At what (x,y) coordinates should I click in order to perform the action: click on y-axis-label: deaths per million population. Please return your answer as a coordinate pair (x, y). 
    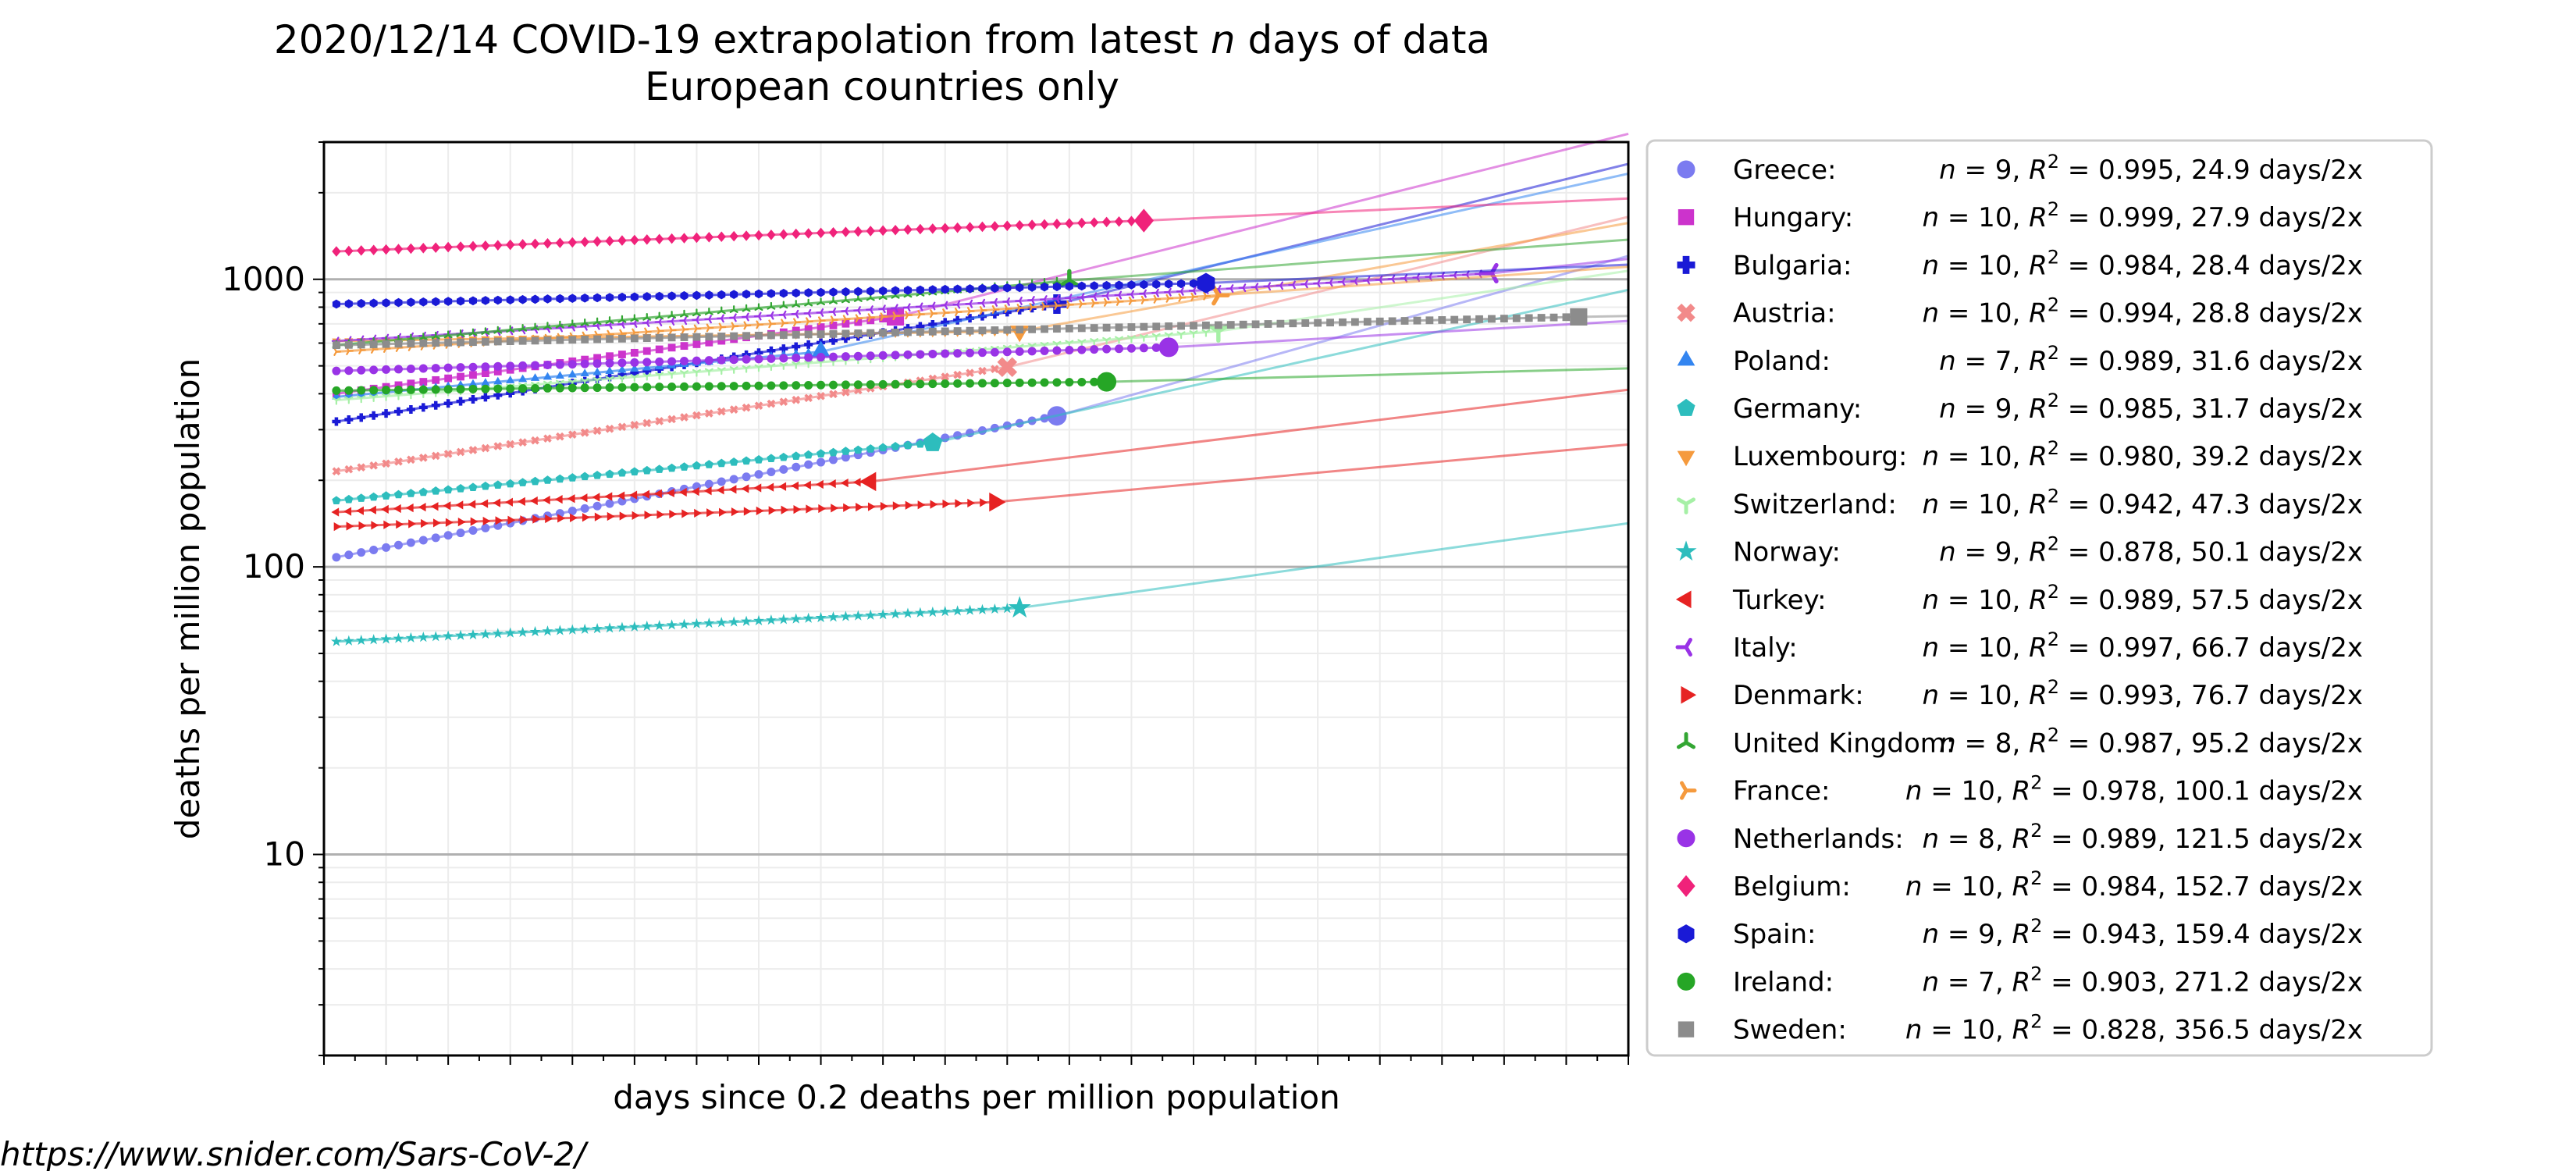
    Looking at the image, I should click on (188, 598).